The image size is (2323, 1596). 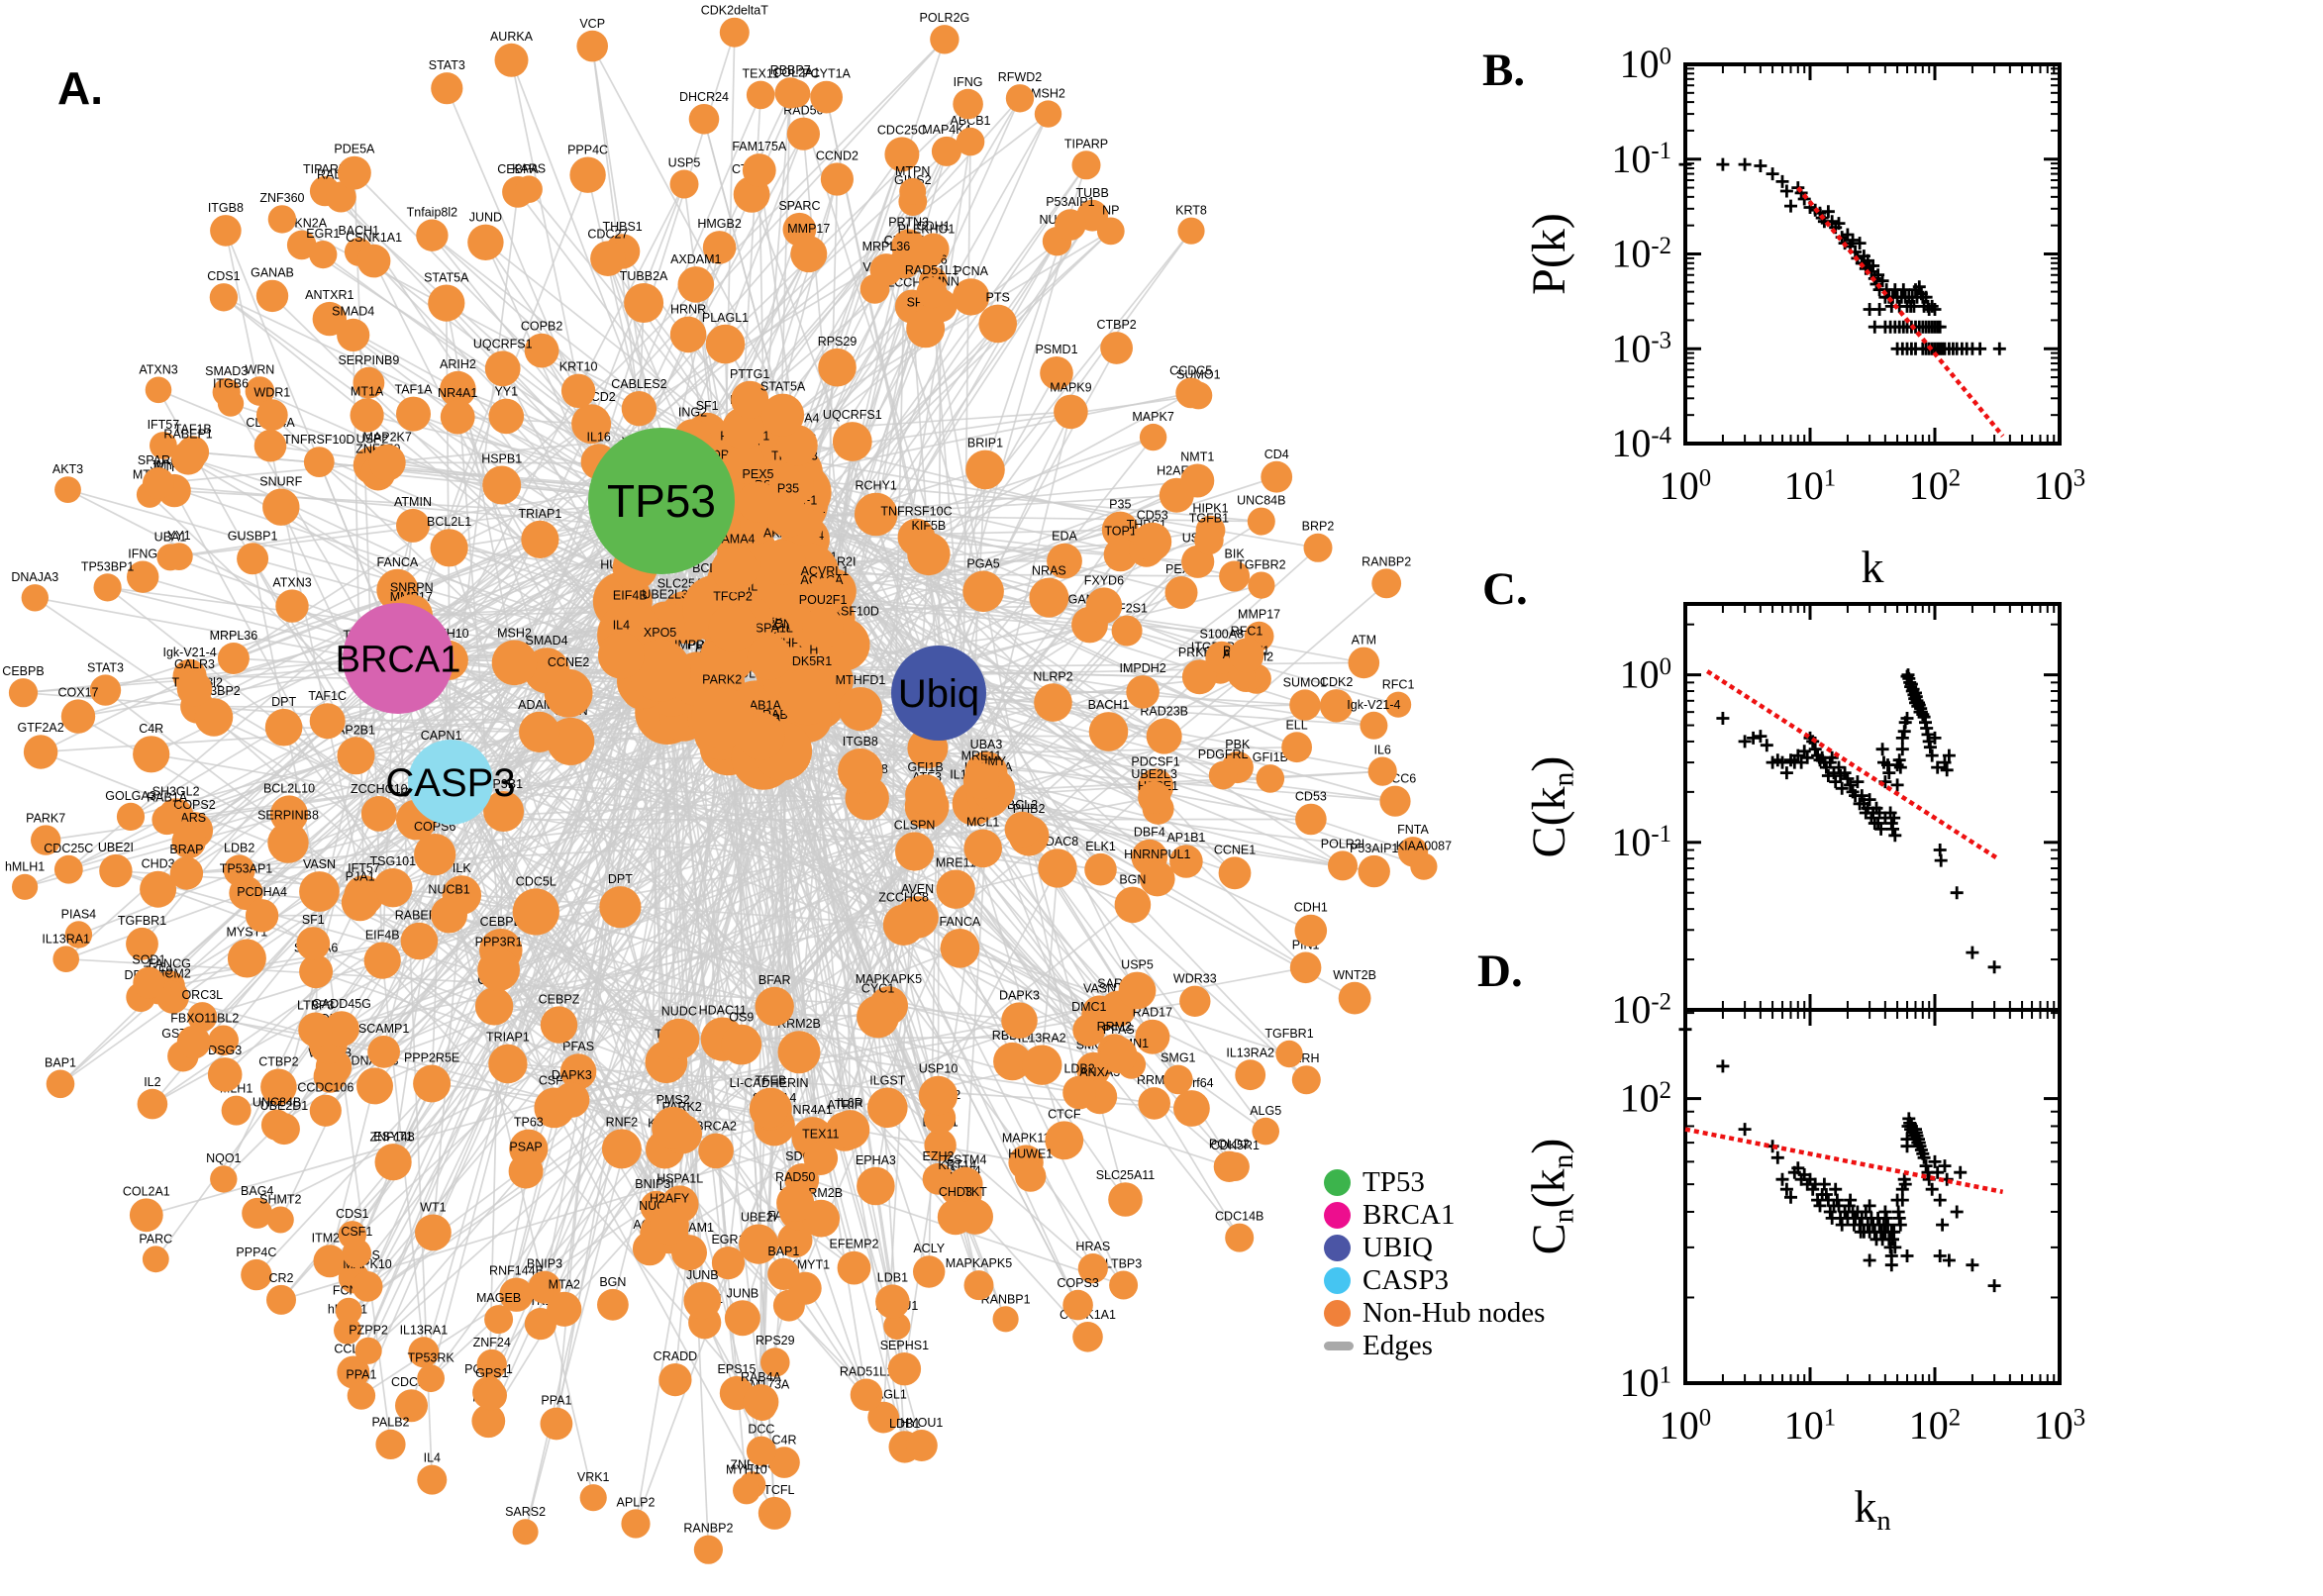 I want to click on network-node-label: PARK7, so click(x=45, y=818).